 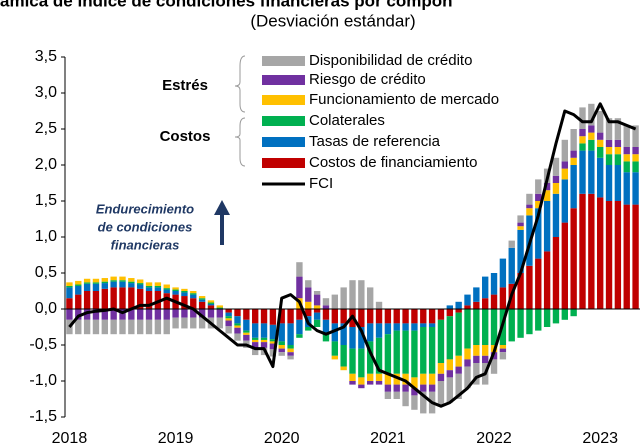 I want to click on group-label: Estrés, so click(x=185, y=85).